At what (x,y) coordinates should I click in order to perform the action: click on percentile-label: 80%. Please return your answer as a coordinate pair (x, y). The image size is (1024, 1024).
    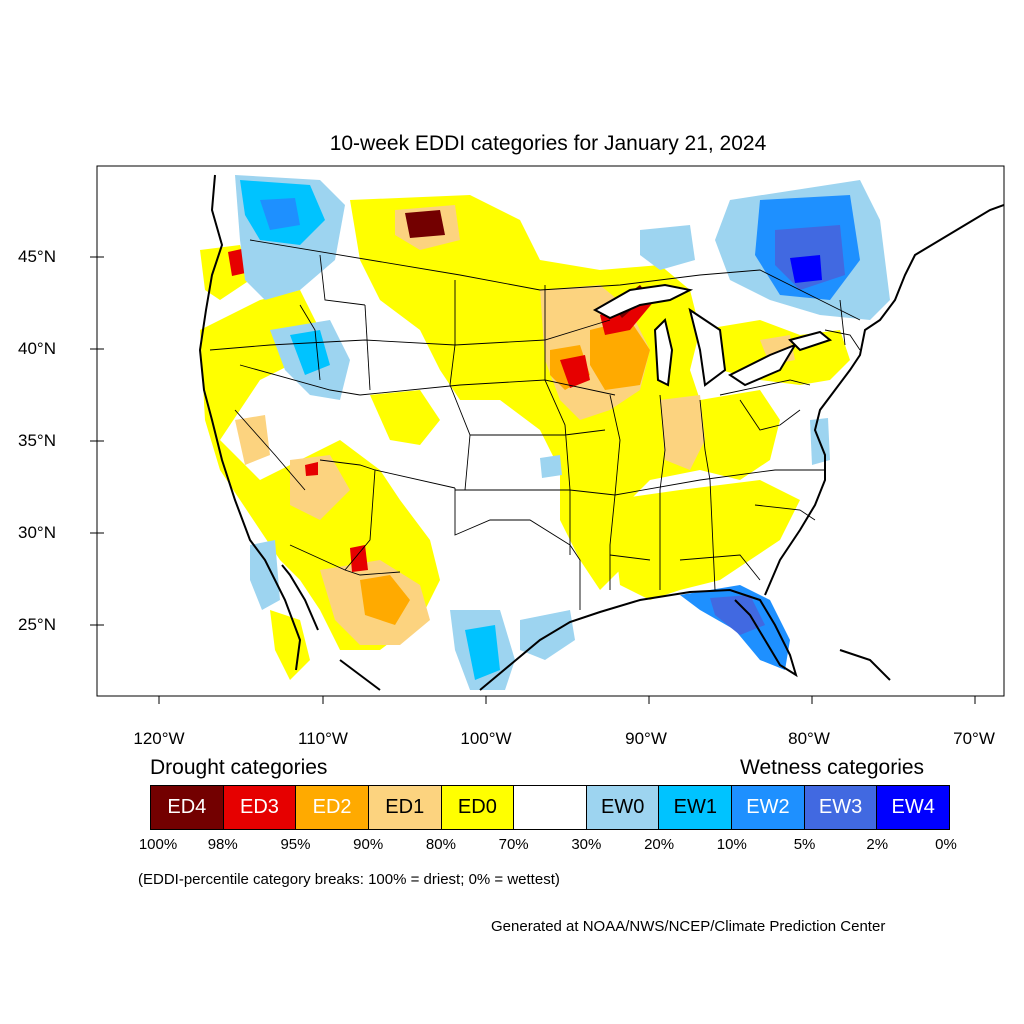
    Looking at the image, I should click on (440, 844).